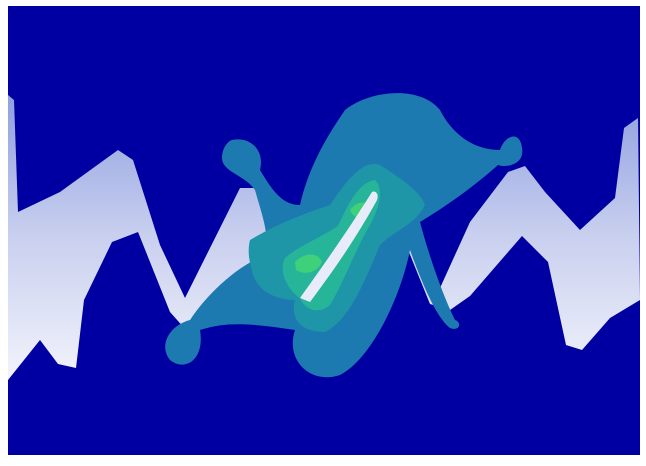 This screenshot has height=466, width=646. What do you see at coordinates (332, 237) in the screenshot?
I see `contour-peak` at bounding box center [332, 237].